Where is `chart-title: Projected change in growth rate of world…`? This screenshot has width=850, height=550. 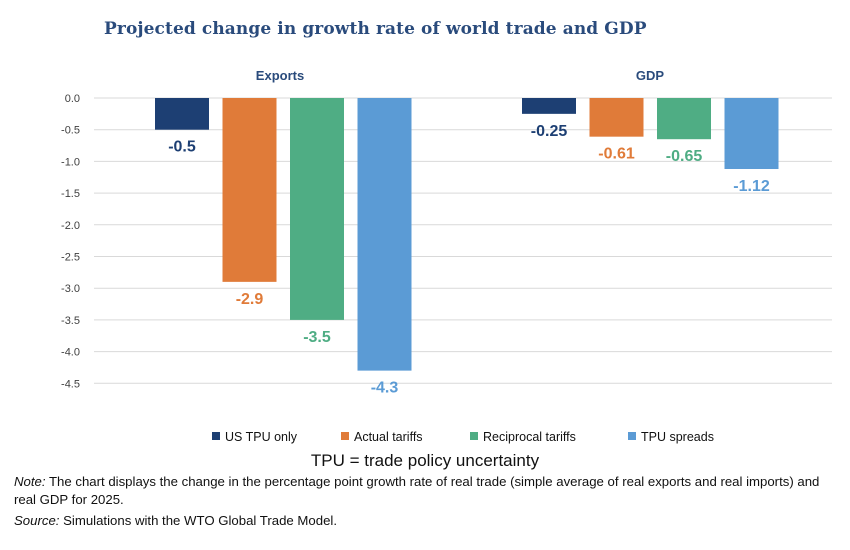 chart-title: Projected change in growth rate of world… is located at coordinates (375, 29).